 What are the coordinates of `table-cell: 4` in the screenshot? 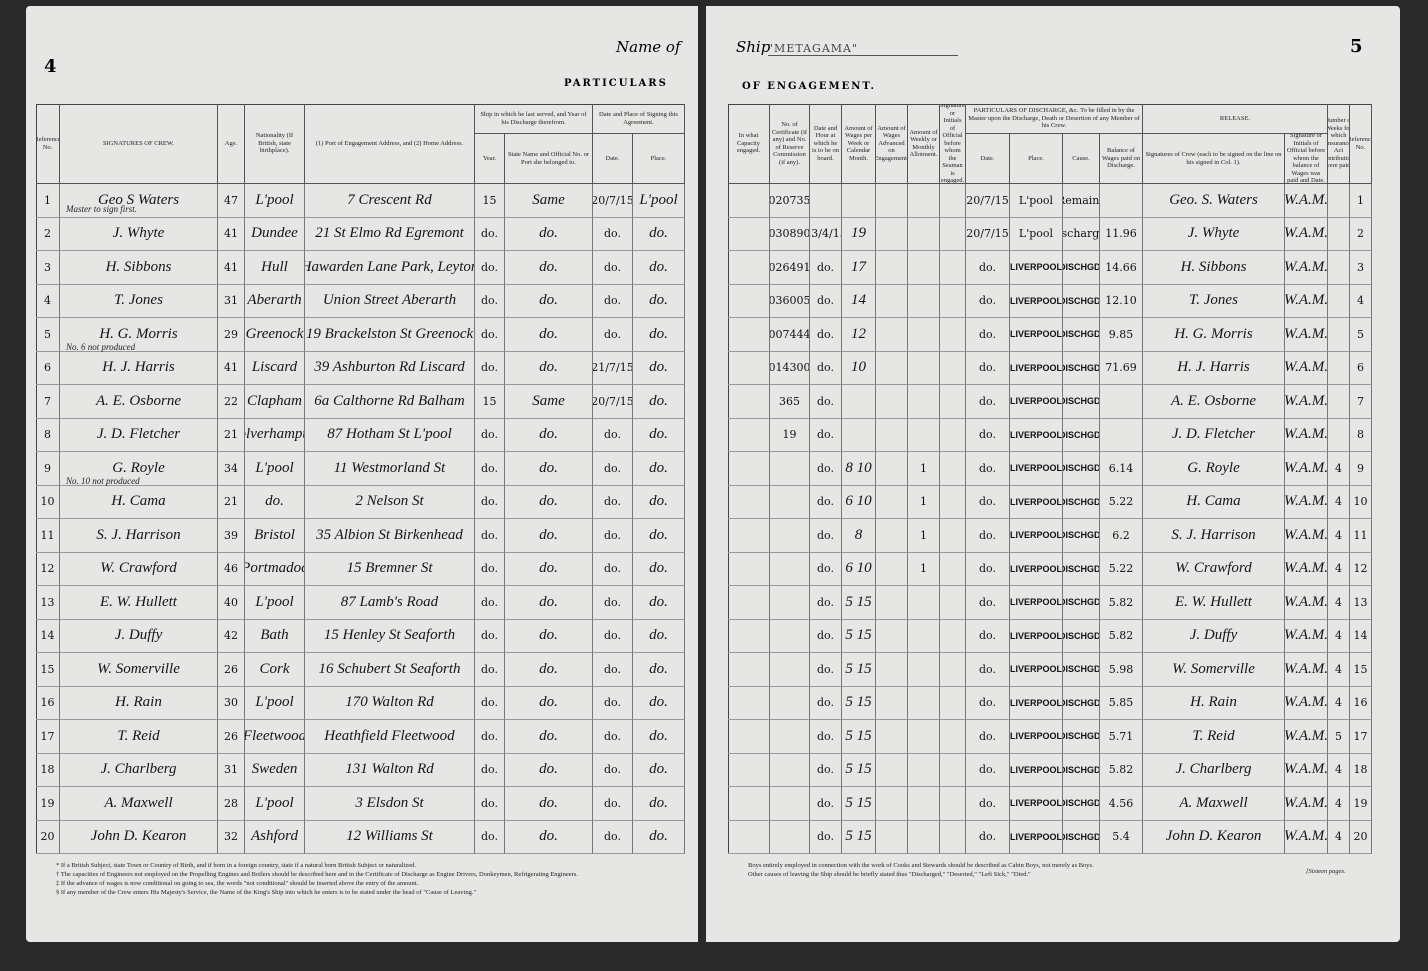 It's located at (1339, 670).